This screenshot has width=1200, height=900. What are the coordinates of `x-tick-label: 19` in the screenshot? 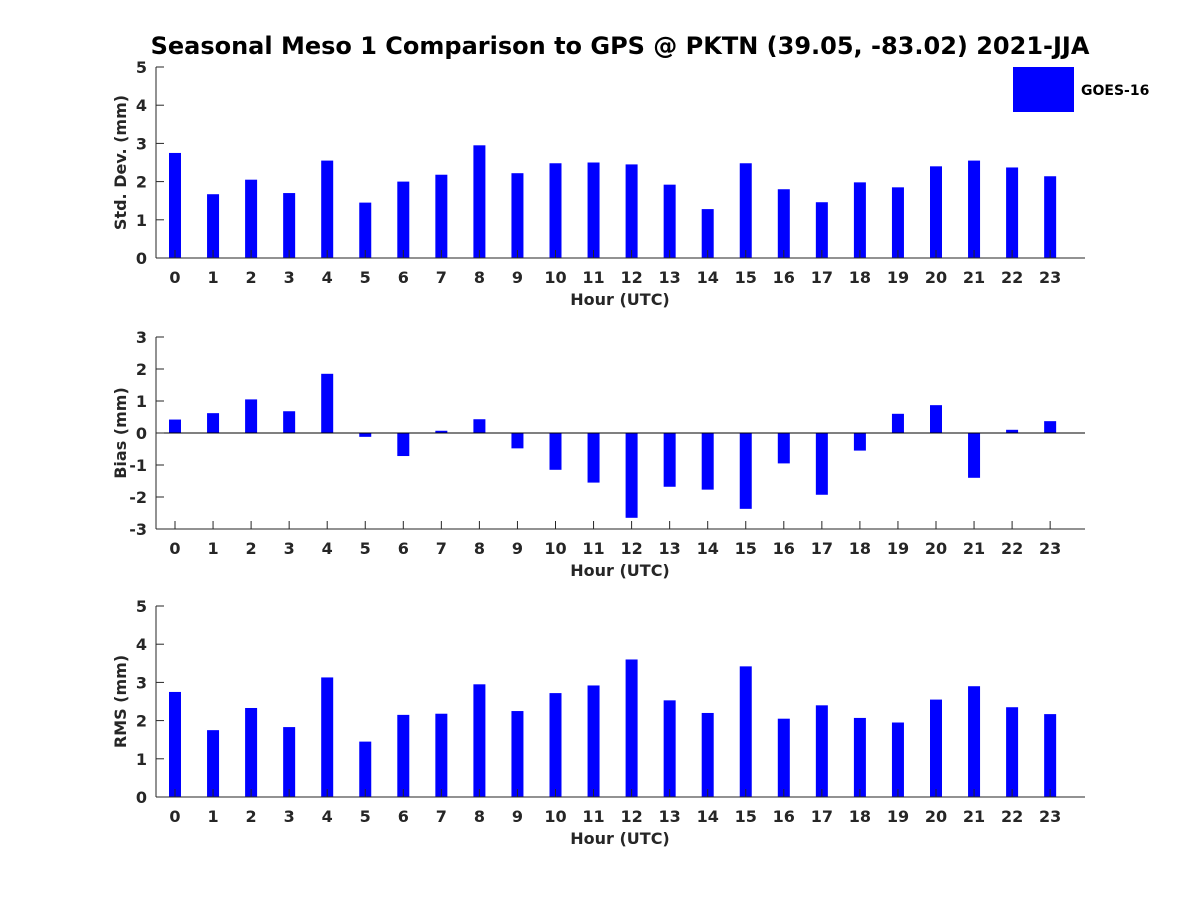 It's located at (898, 277).